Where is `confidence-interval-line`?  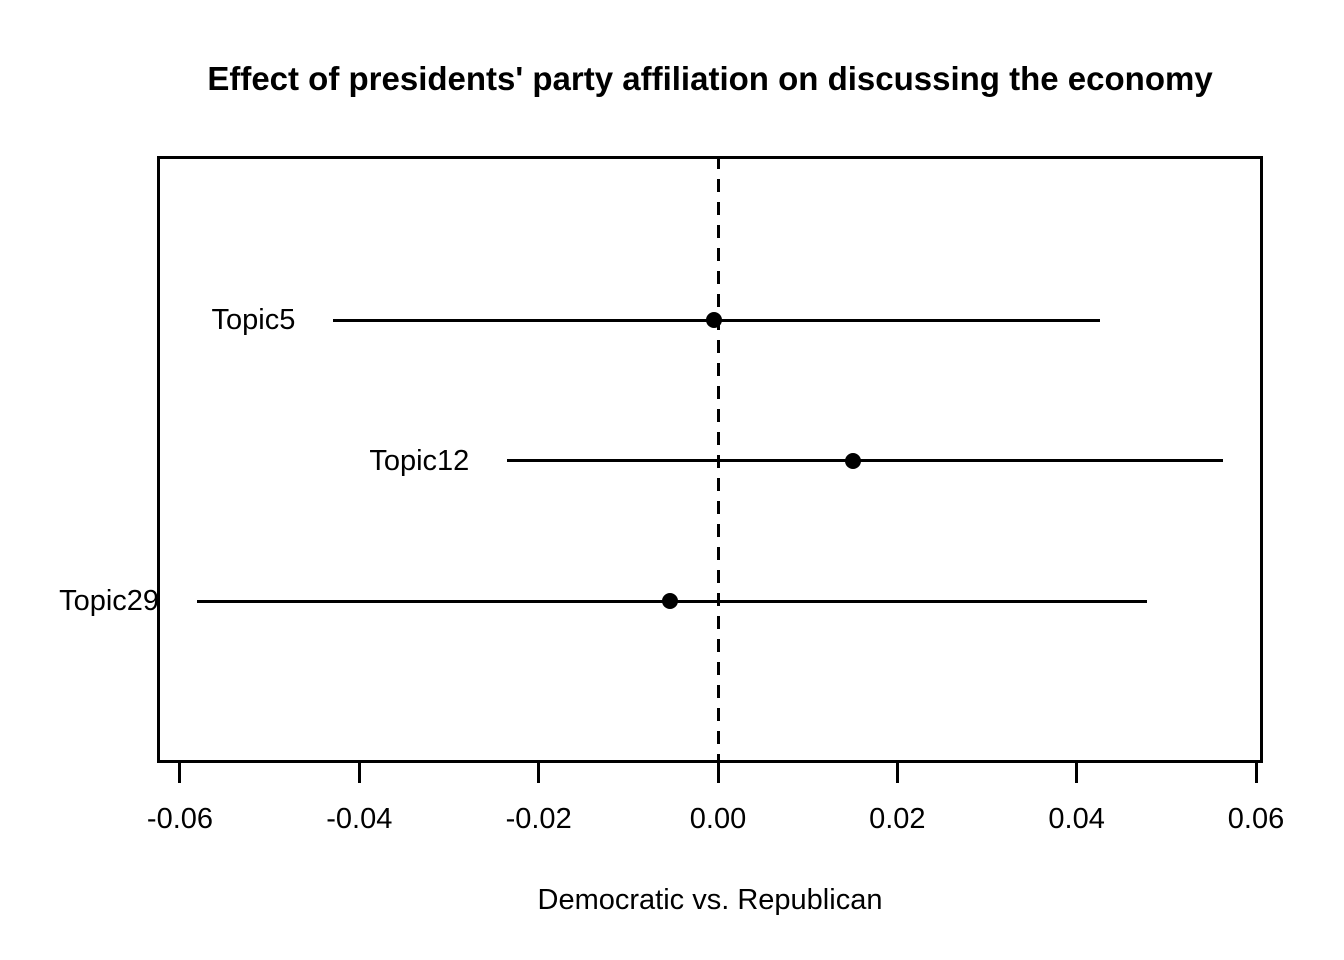 confidence-interval-line is located at coordinates (865, 460).